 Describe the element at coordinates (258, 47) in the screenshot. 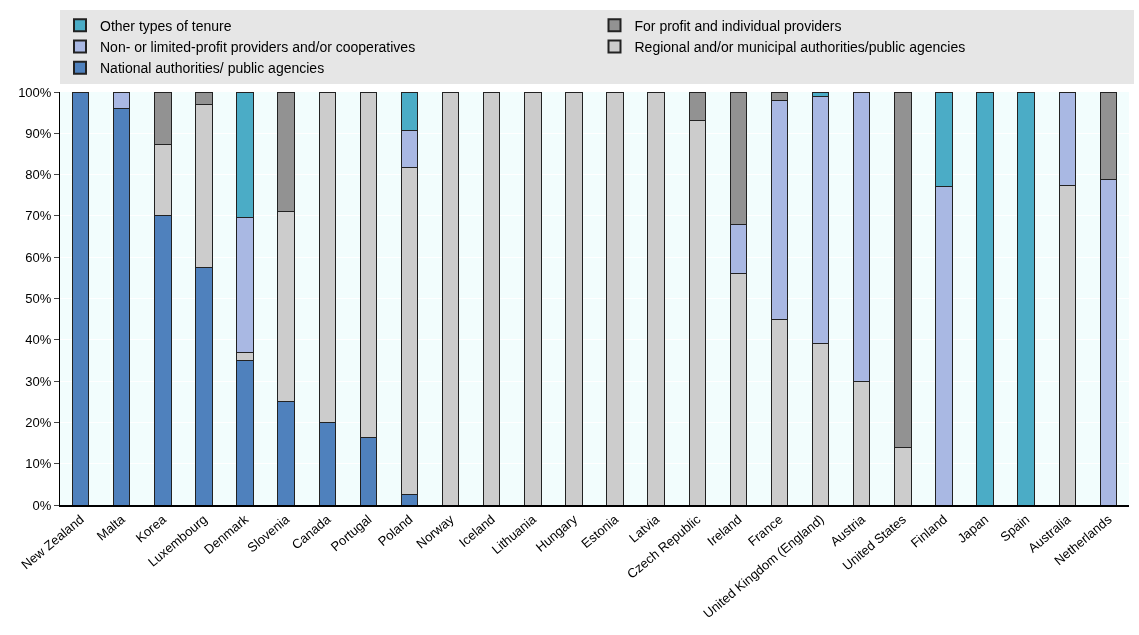

I see `legend-label: Non- or limited-profit providers and/or cooperatives` at that location.